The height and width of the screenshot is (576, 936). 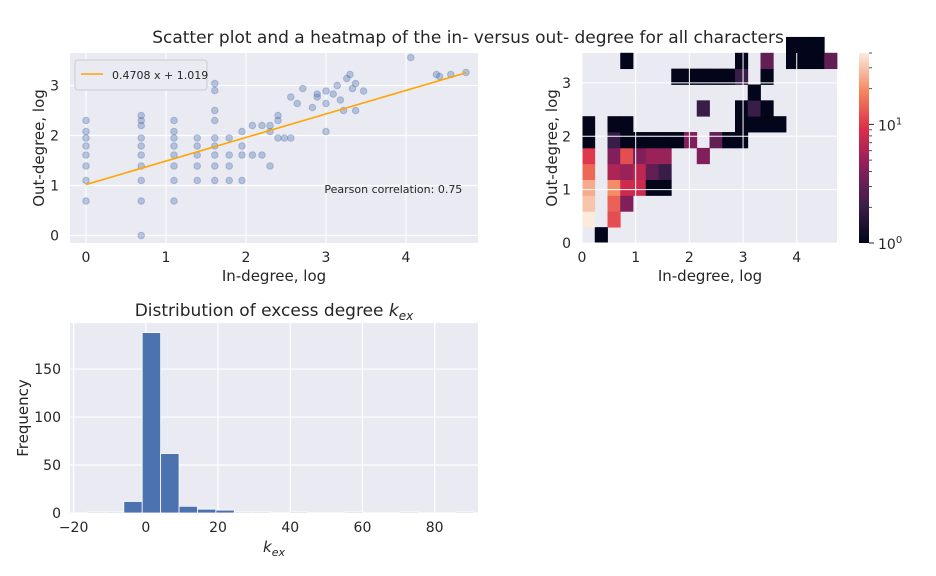 What do you see at coordinates (47, 370) in the screenshot?
I see `histogram-ytick-label: 150` at bounding box center [47, 370].